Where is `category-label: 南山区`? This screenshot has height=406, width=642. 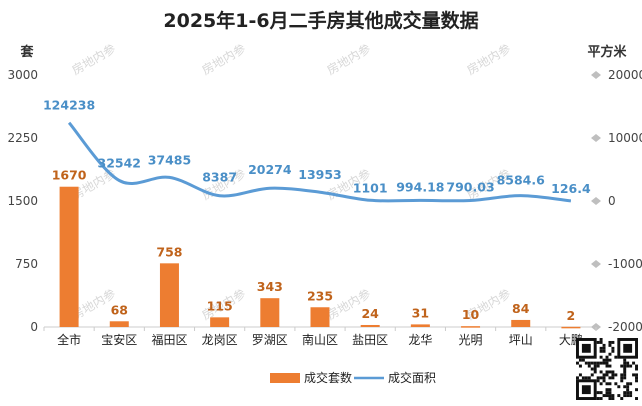 category-label: 南山区 is located at coordinates (320, 339).